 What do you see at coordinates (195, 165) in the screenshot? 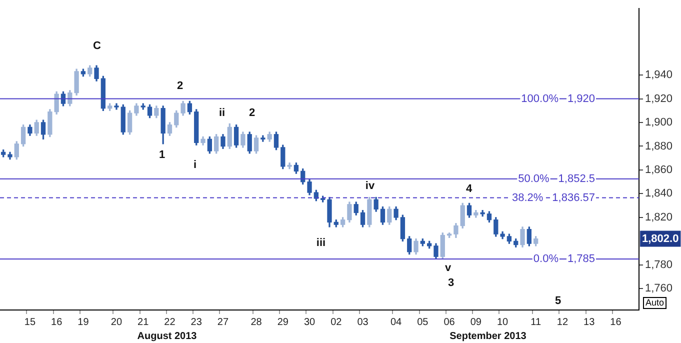
I see `annotation: i` at bounding box center [195, 165].